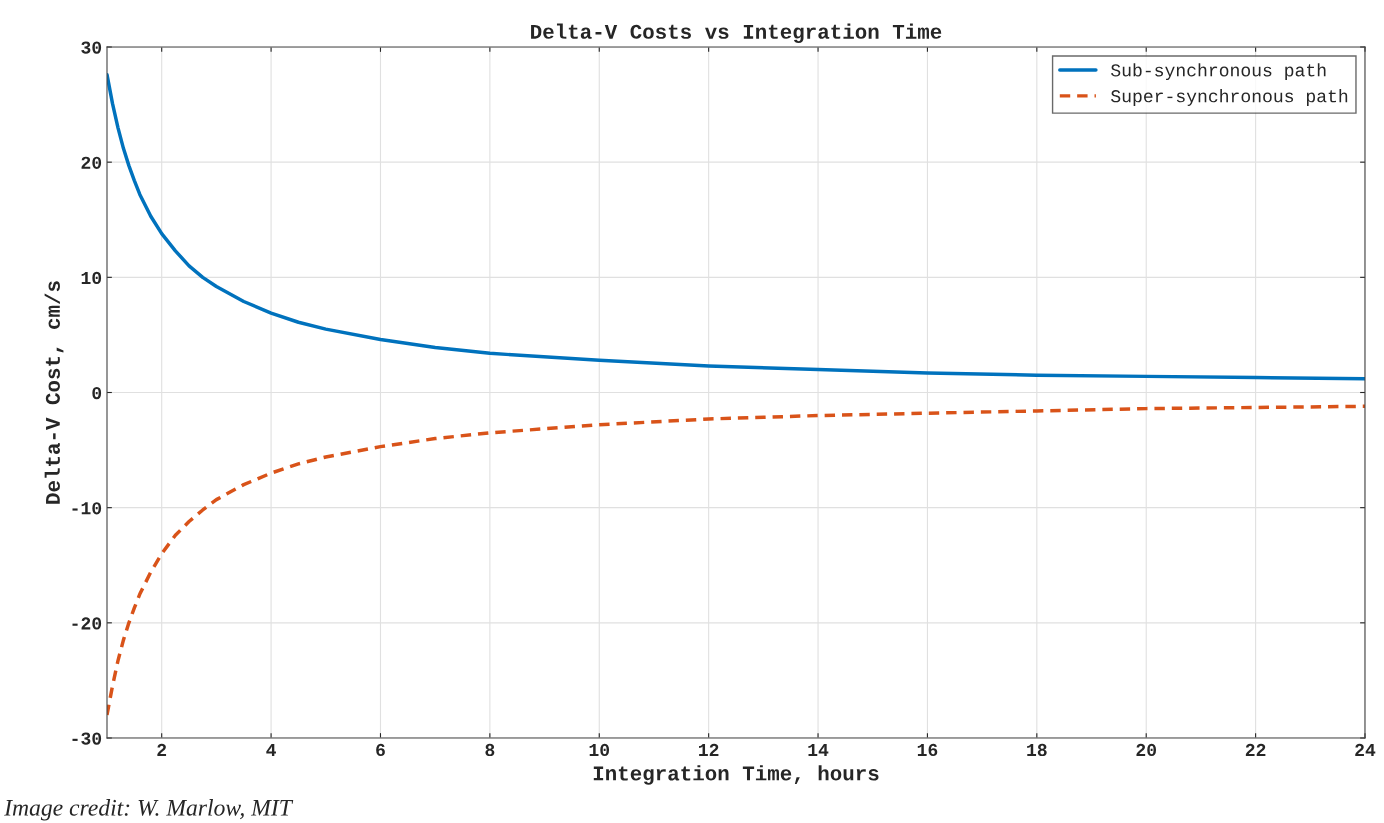 The height and width of the screenshot is (823, 1384). What do you see at coordinates (1229, 97) in the screenshot?
I see `legend-label: Super-synchronous path` at bounding box center [1229, 97].